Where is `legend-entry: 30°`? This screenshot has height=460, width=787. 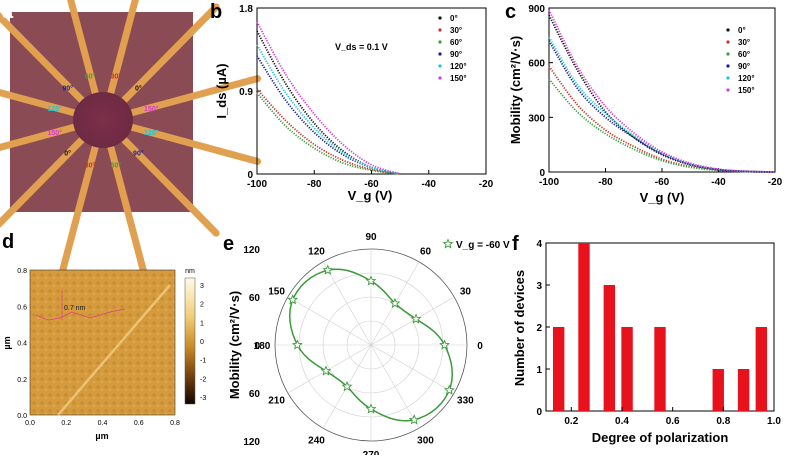
legend-entry: 30° is located at coordinates (744, 42).